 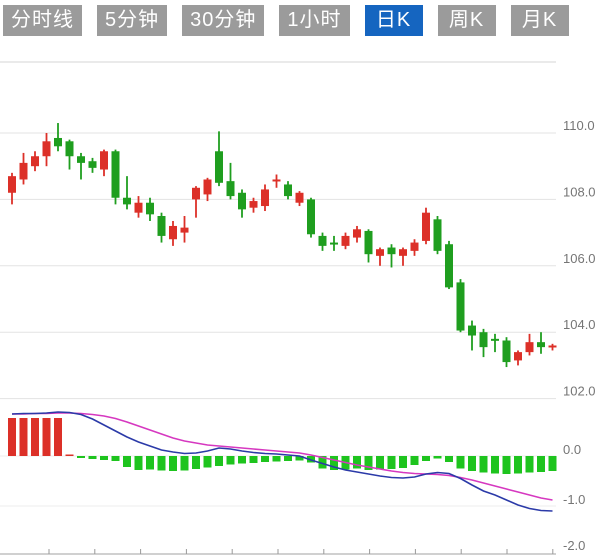 What do you see at coordinates (42, 20) in the screenshot?
I see `tab-time-line: 分时线` at bounding box center [42, 20].